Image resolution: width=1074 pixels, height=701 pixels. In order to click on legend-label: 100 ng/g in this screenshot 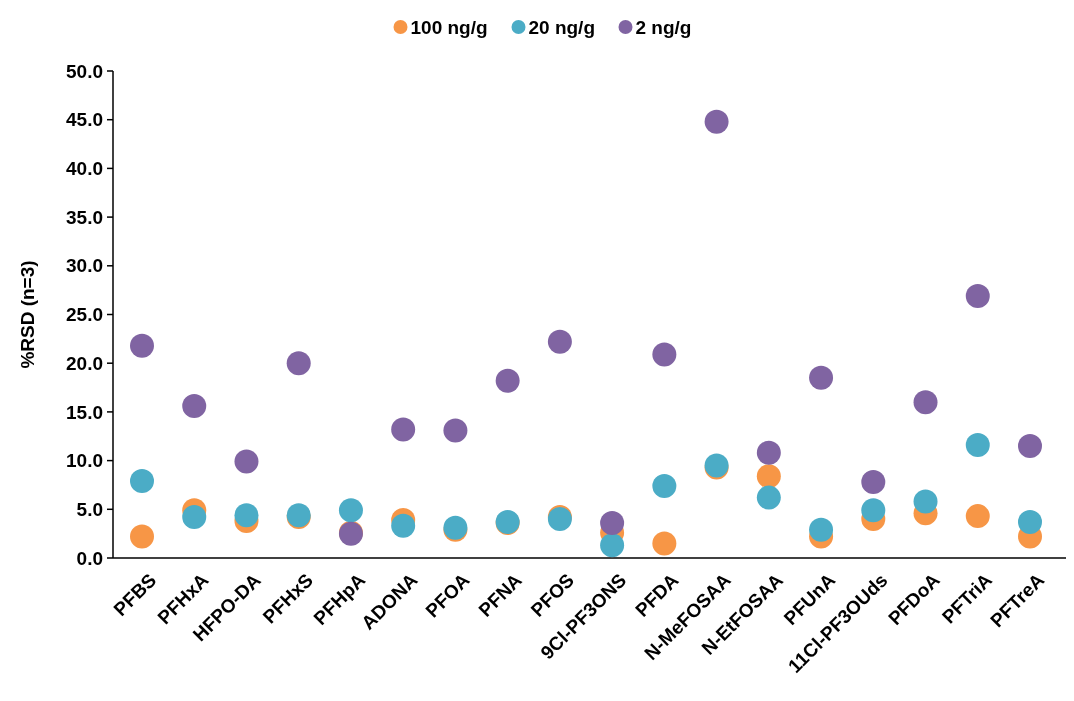, I will do `click(449, 27)`.